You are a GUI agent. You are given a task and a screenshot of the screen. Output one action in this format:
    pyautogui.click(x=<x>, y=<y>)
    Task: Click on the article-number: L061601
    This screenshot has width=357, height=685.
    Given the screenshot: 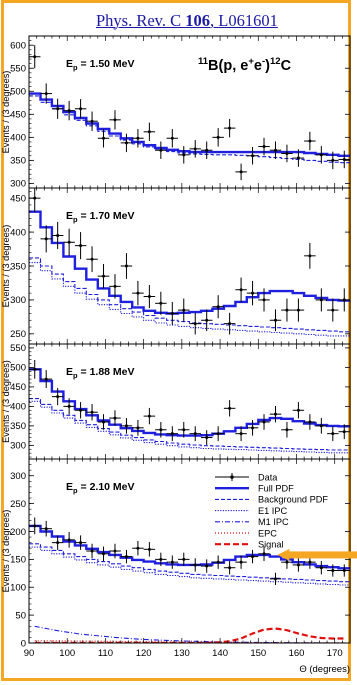 What is the action you would take?
    pyautogui.click(x=248, y=20)
    